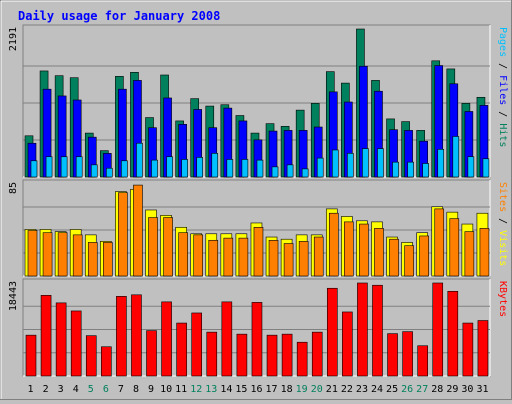 The width and height of the screenshot is (512, 404). Describe the element at coordinates (377, 389) in the screenshot. I see `x-tick-label: 24` at that location.